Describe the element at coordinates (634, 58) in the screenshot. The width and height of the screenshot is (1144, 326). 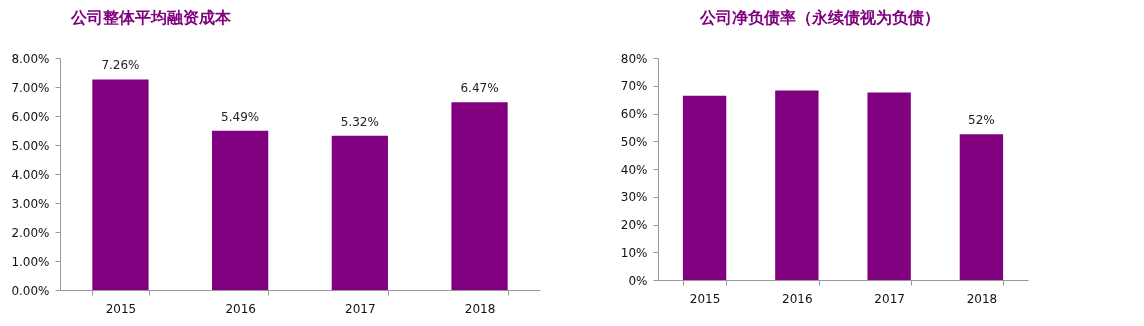
I see `y-tick-label: 80%` at that location.